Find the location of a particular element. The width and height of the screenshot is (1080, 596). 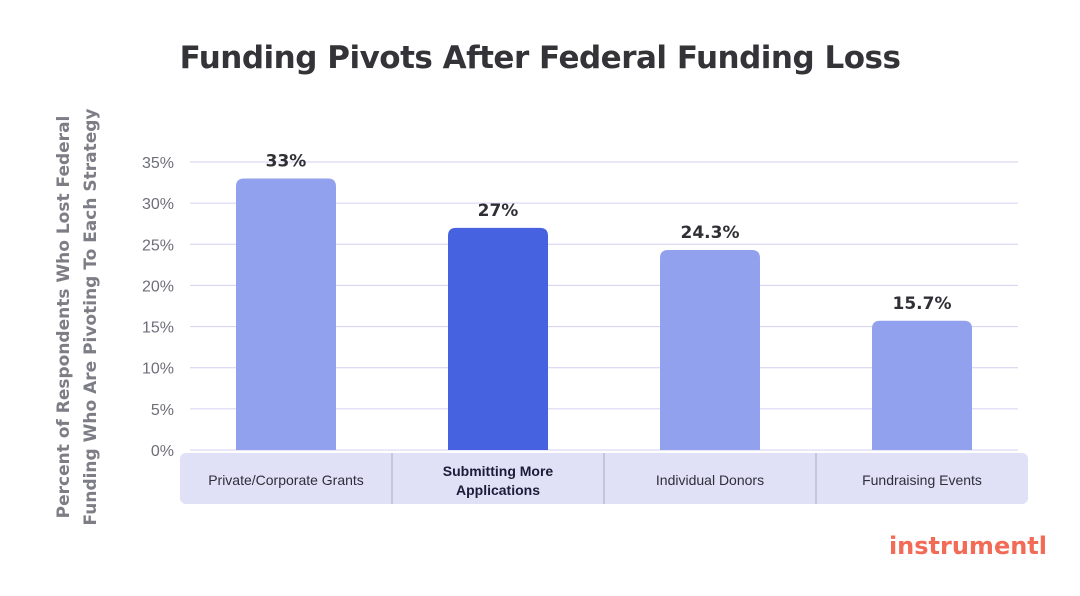

category-label: Individual Donors is located at coordinates (710, 480).